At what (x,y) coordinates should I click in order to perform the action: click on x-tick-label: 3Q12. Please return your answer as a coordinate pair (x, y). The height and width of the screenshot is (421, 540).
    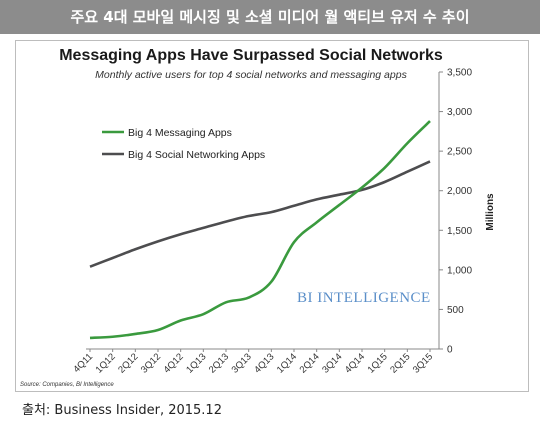
    Looking at the image, I should click on (151, 363).